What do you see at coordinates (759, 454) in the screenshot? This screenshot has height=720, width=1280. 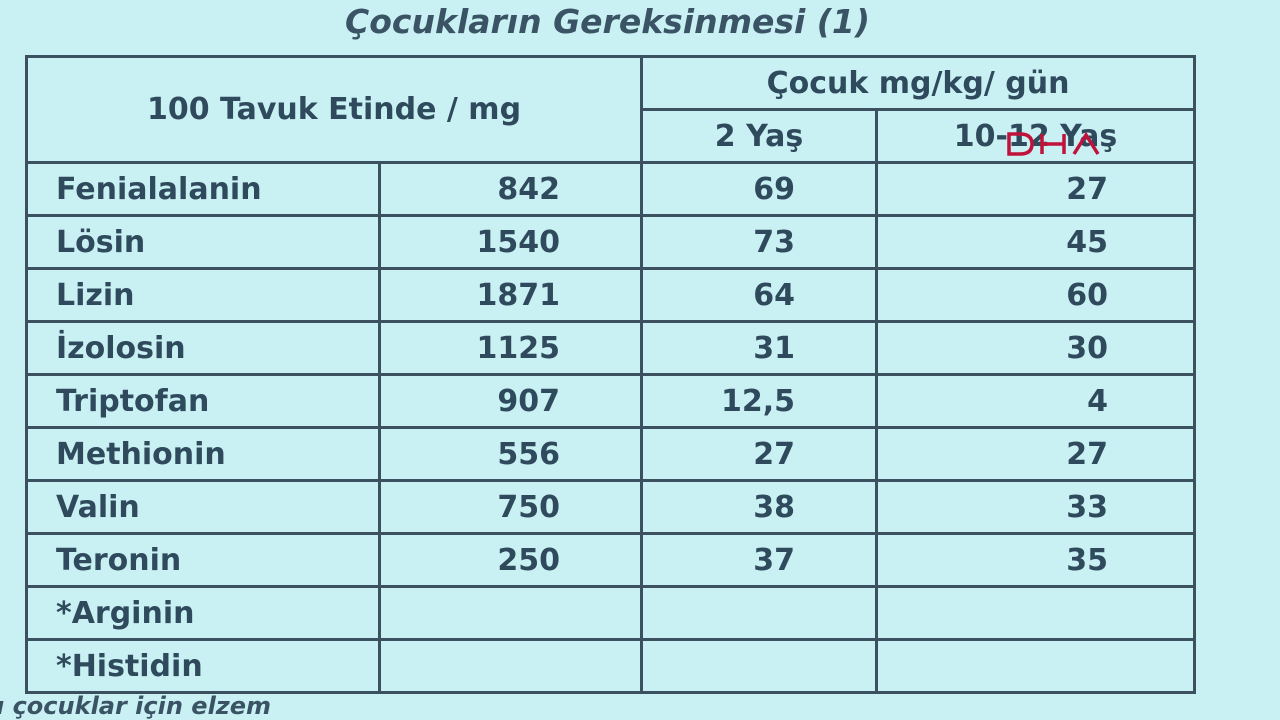 I see `value-2-yas: 27` at bounding box center [759, 454].